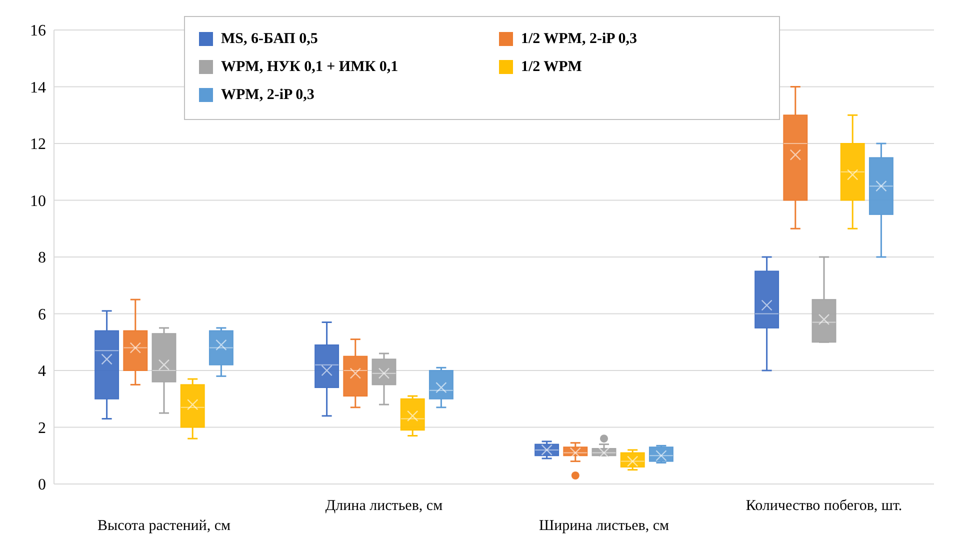 The height and width of the screenshot is (558, 955). What do you see at coordinates (42, 485) in the screenshot?
I see `y-tick-label: 0` at bounding box center [42, 485].